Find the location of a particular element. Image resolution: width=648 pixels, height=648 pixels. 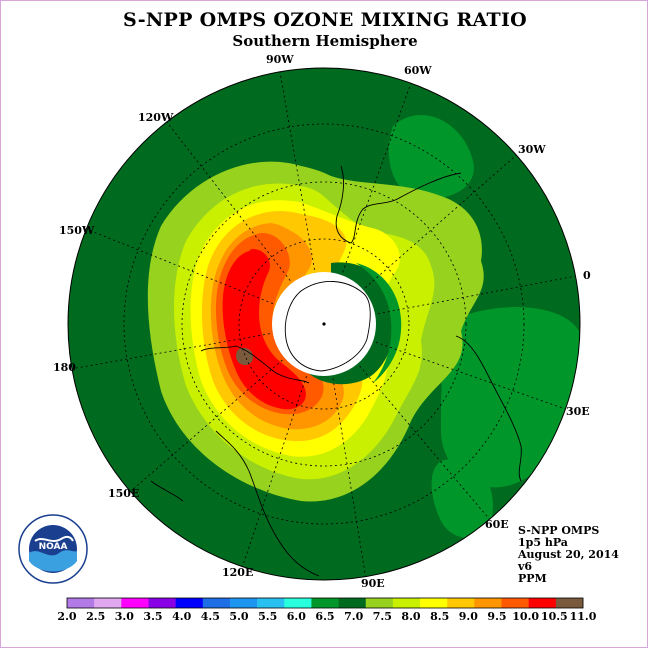

lon-label-30e: 30E is located at coordinates (578, 411).